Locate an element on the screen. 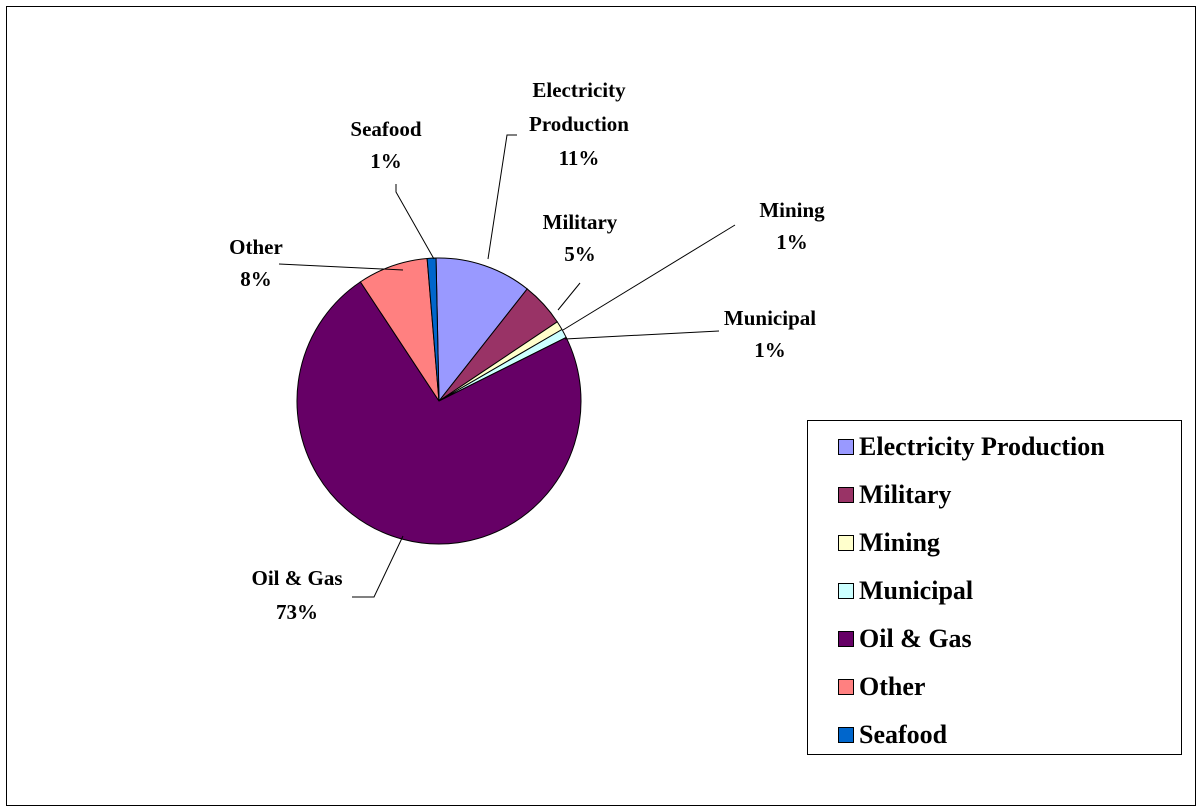 The image size is (1204, 806). pie-slice-oil-gas is located at coordinates (439, 413).